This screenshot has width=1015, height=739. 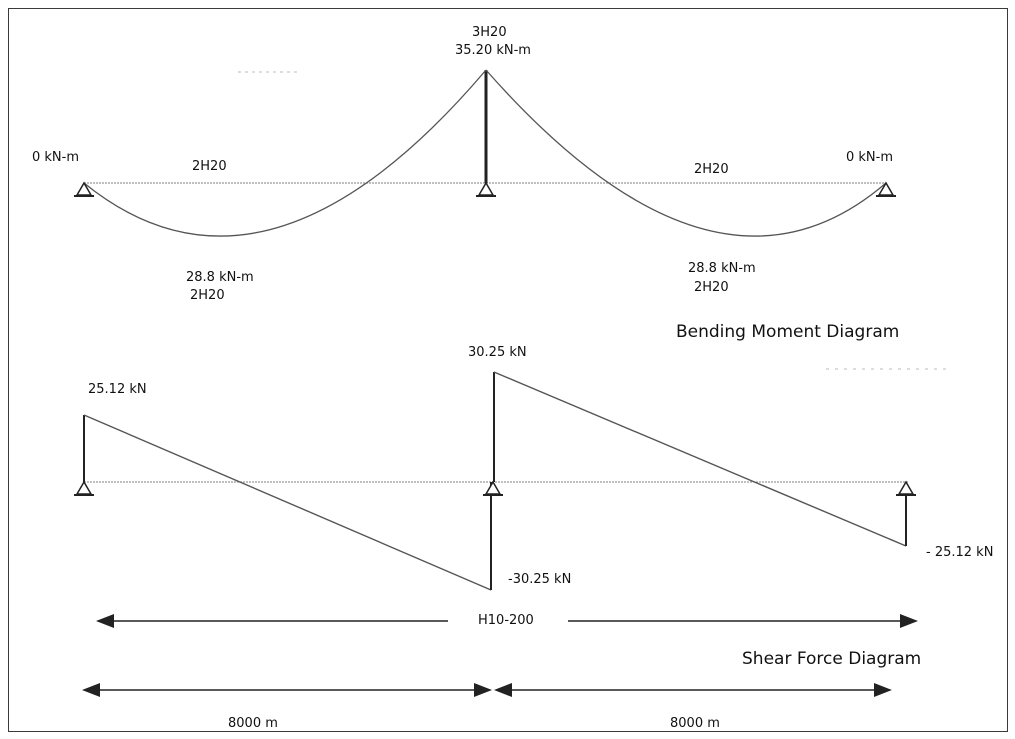 I want to click on bmd-left-support-icon, so click(x=84, y=189).